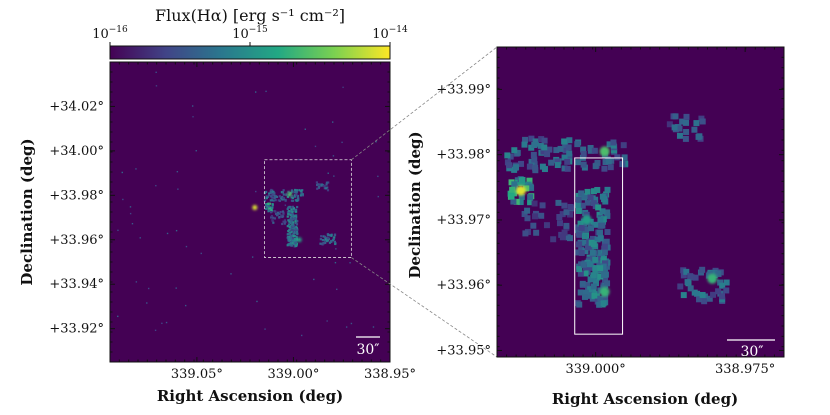 Image resolution: width=830 pixels, height=415 pixels. I want to click on y-tick-label: +33.96°, so click(463, 285).